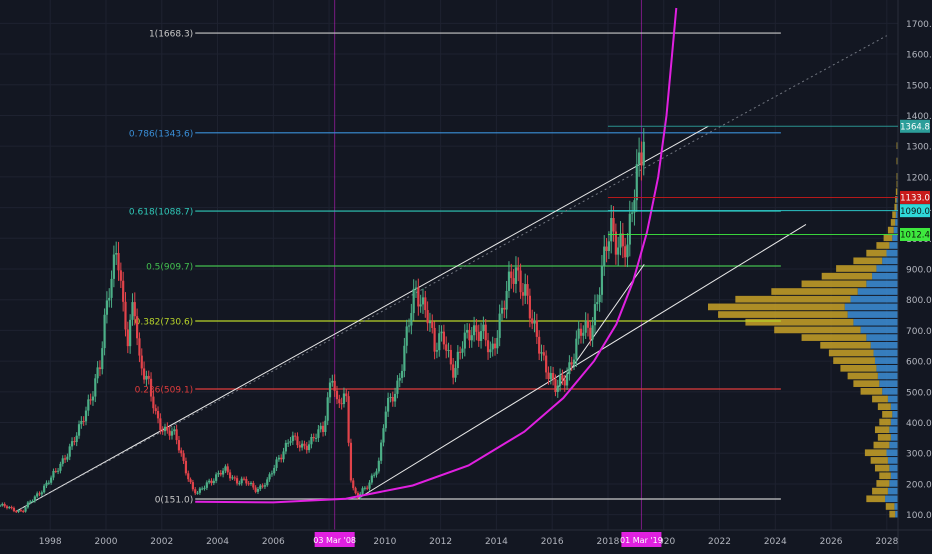  What do you see at coordinates (161, 542) in the screenshot?
I see `x-tick-label: 2002` at bounding box center [161, 542].